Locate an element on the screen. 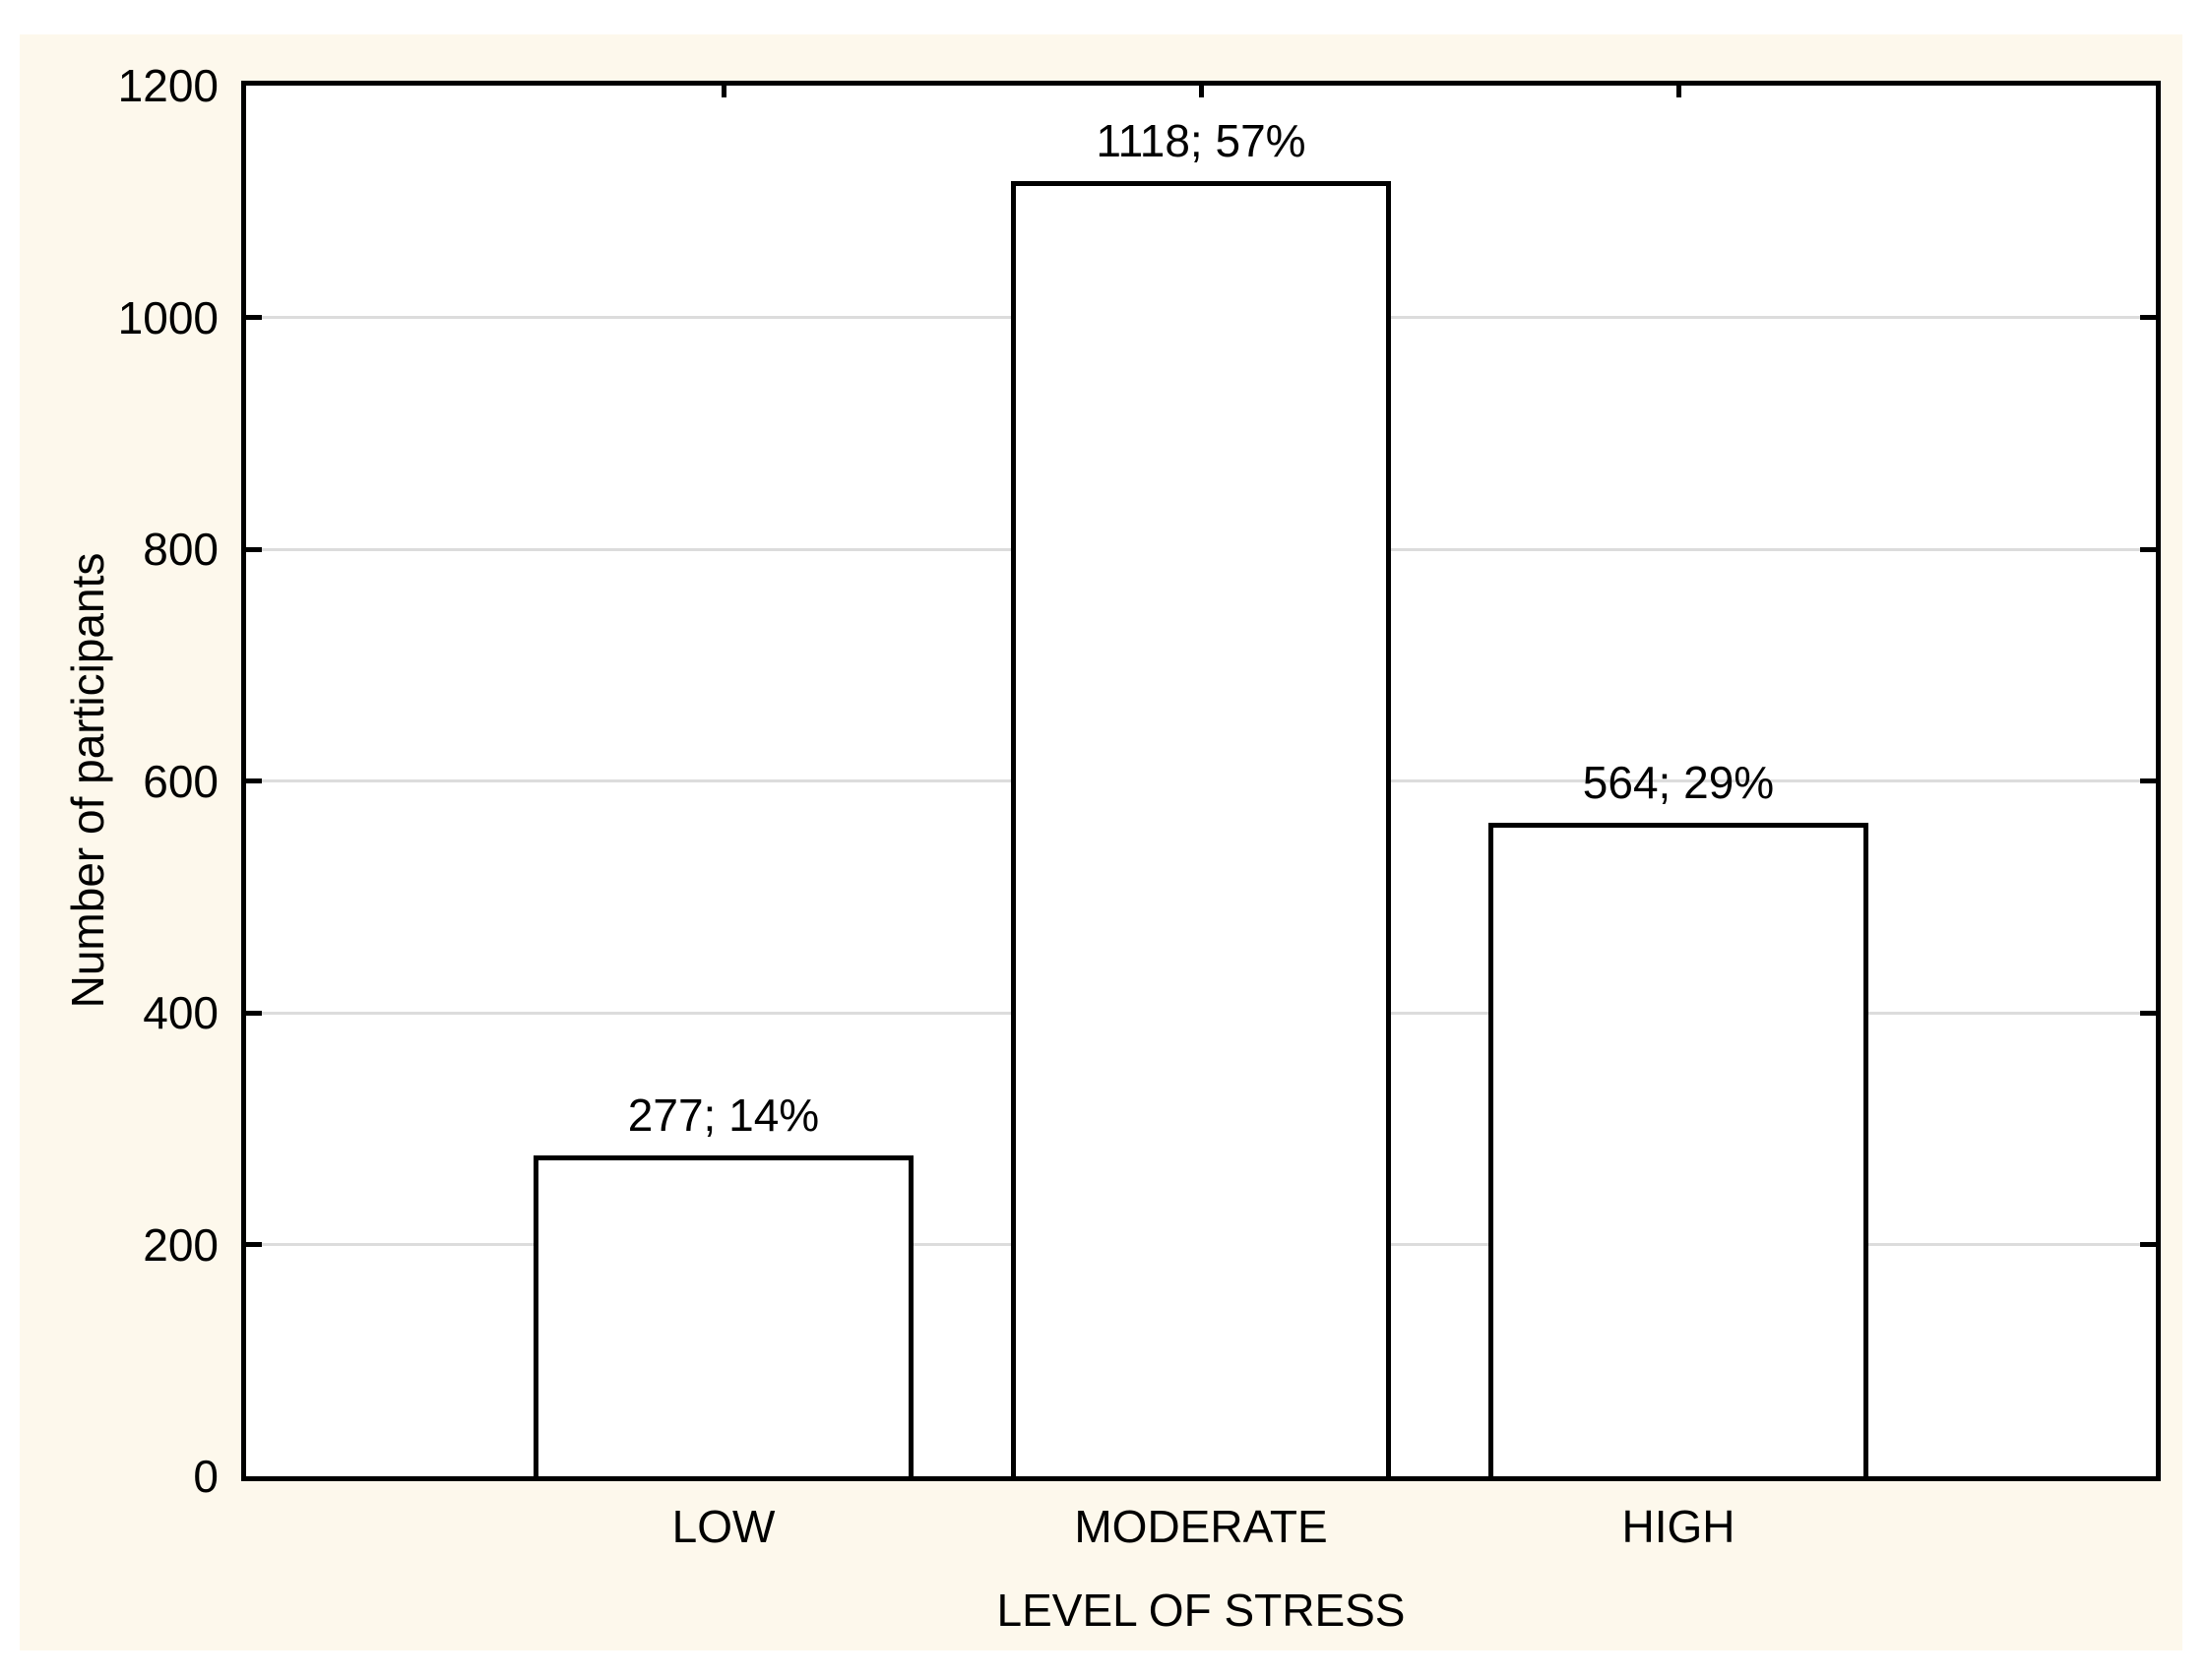  x-axis-category-label: LOW is located at coordinates (723, 1526).